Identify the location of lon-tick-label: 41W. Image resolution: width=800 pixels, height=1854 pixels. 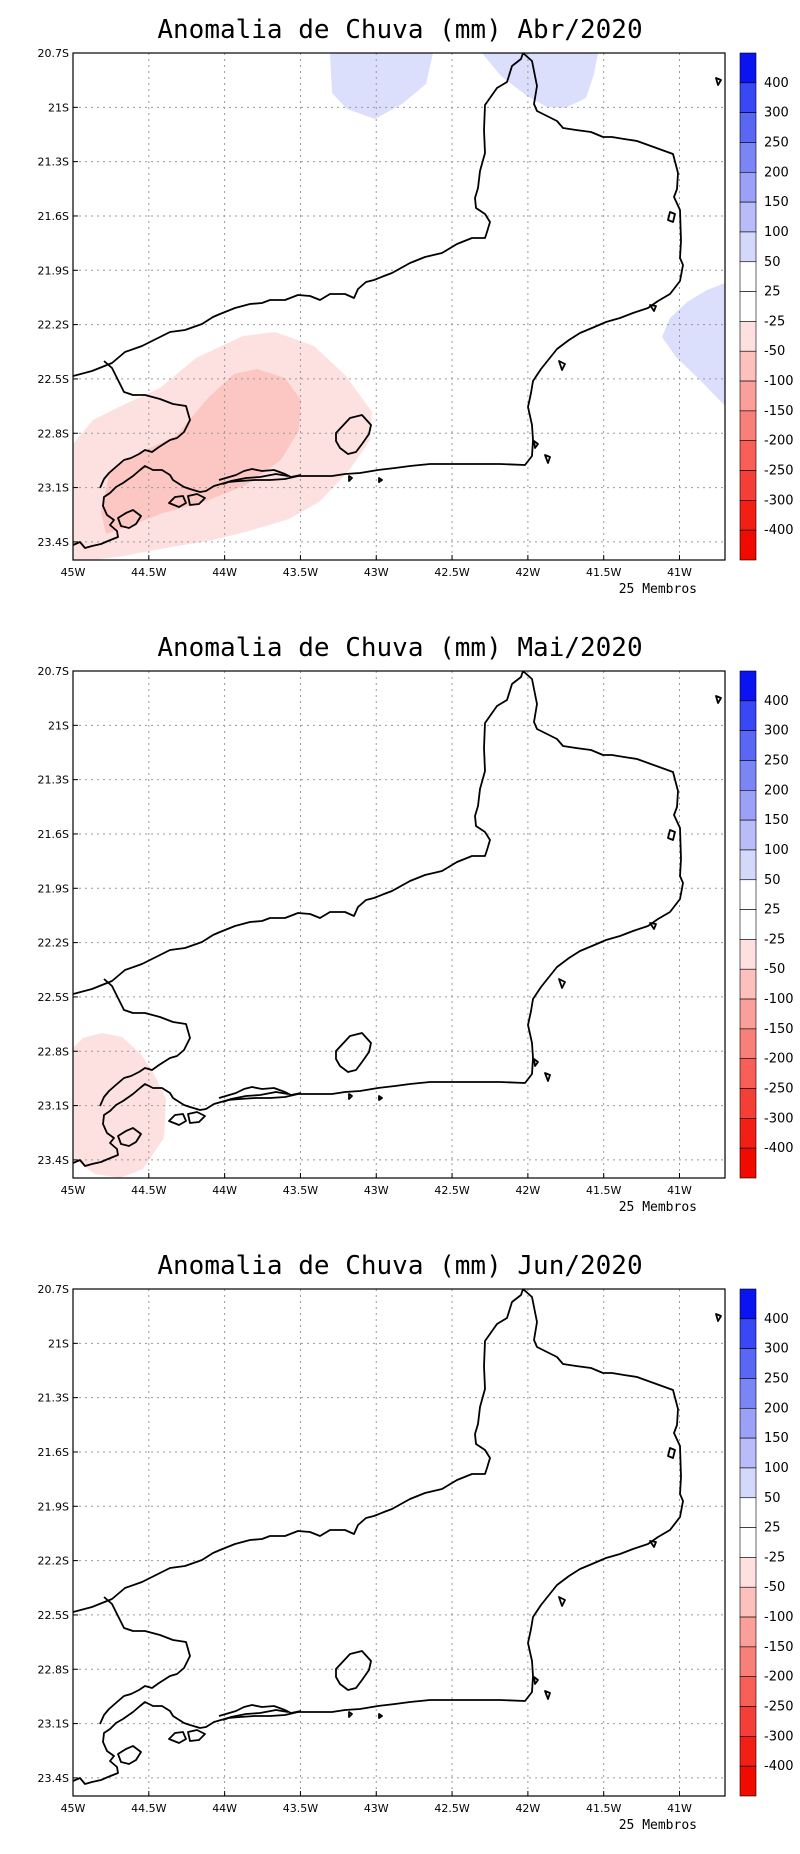
(679, 1808).